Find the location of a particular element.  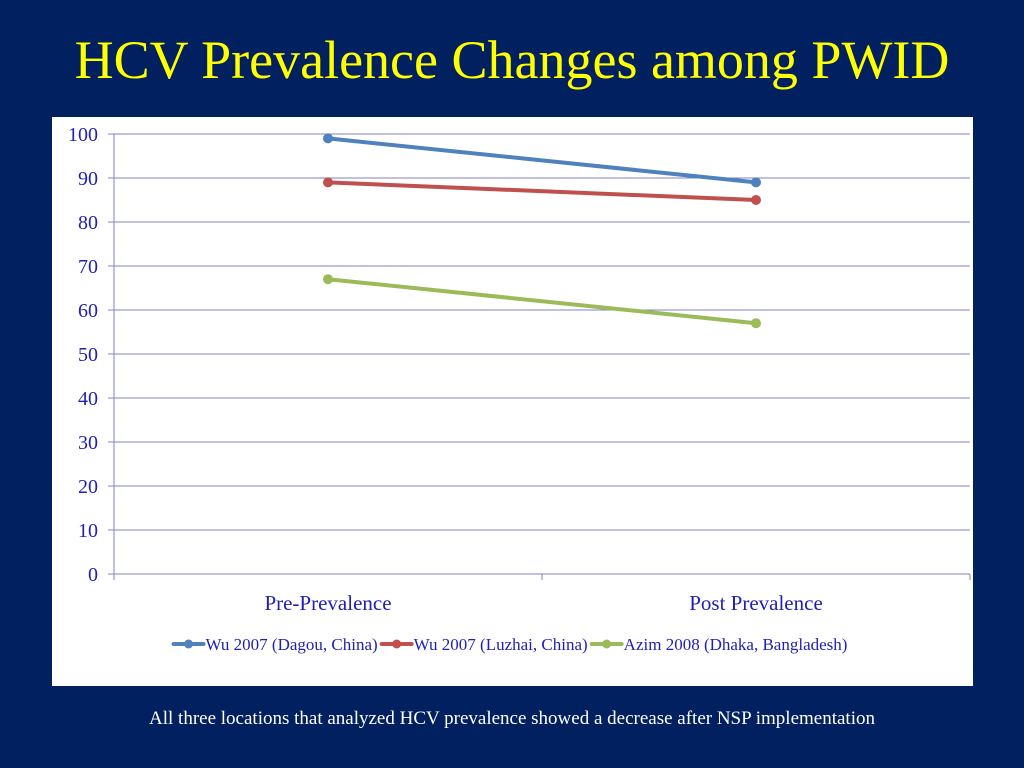

y-tick-label-80: 80 is located at coordinates (88, 223).